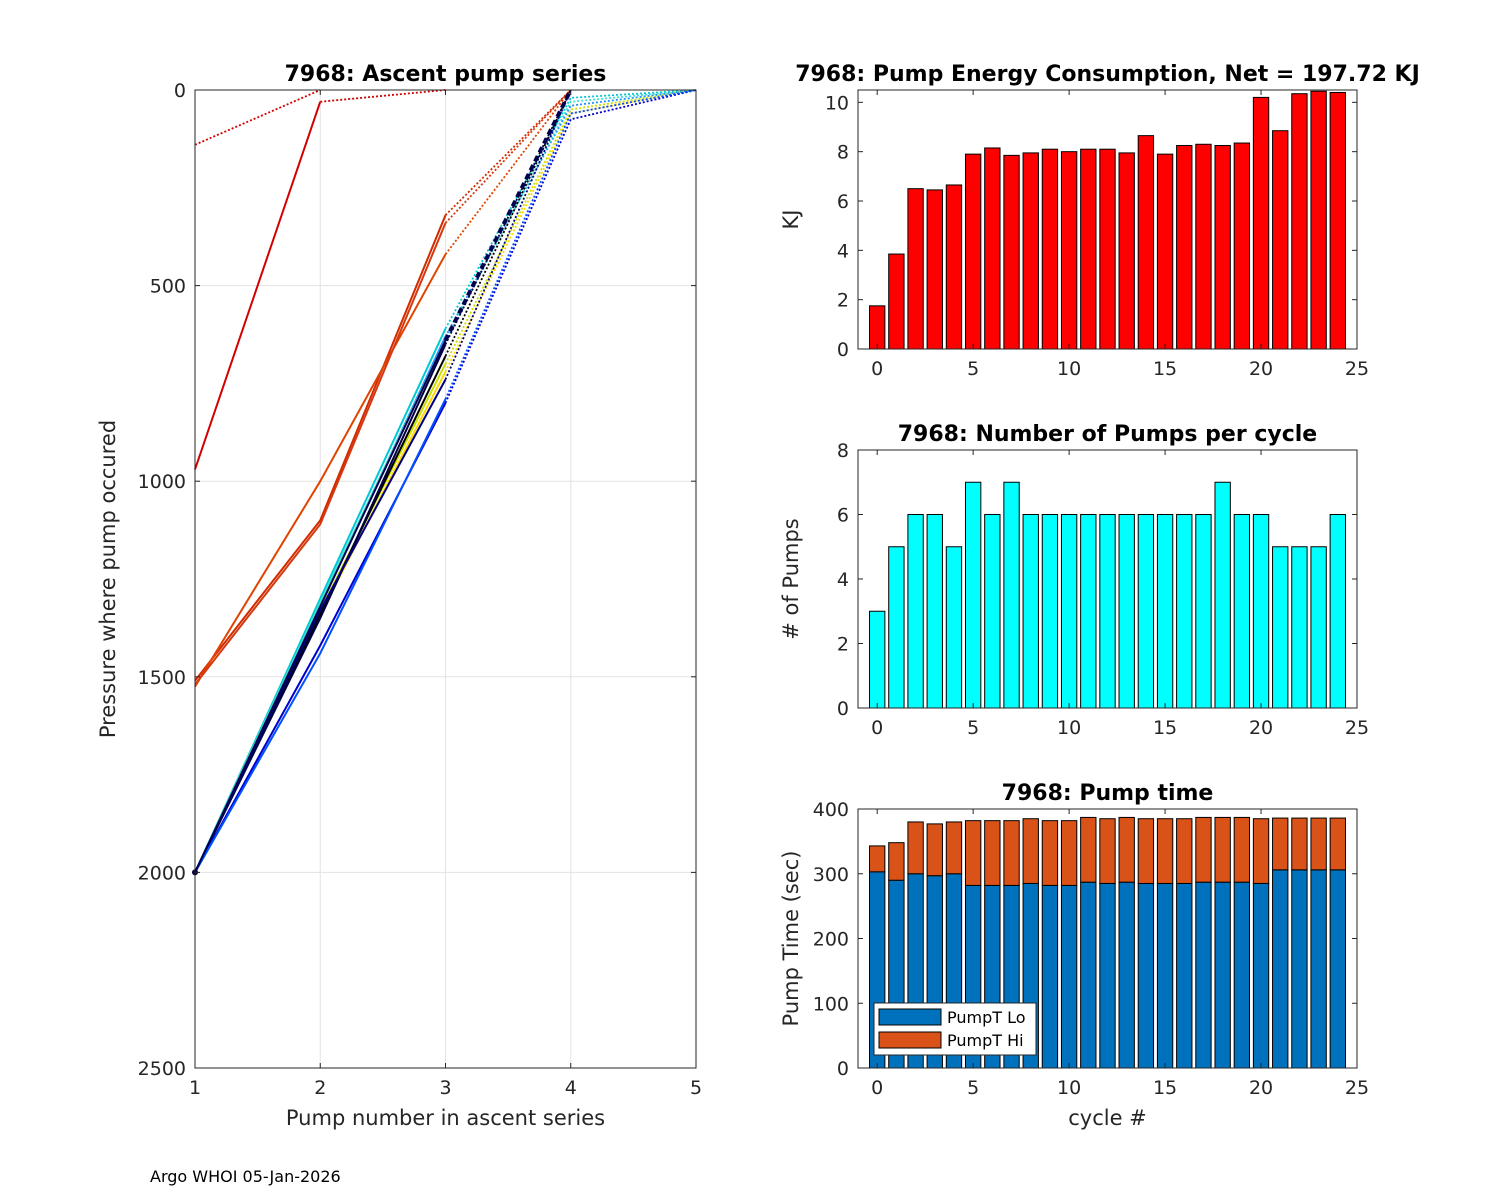 This screenshot has width=1500, height=1200. Describe the element at coordinates (320, 1088) in the screenshot. I see `x-tick-label: 2` at that location.